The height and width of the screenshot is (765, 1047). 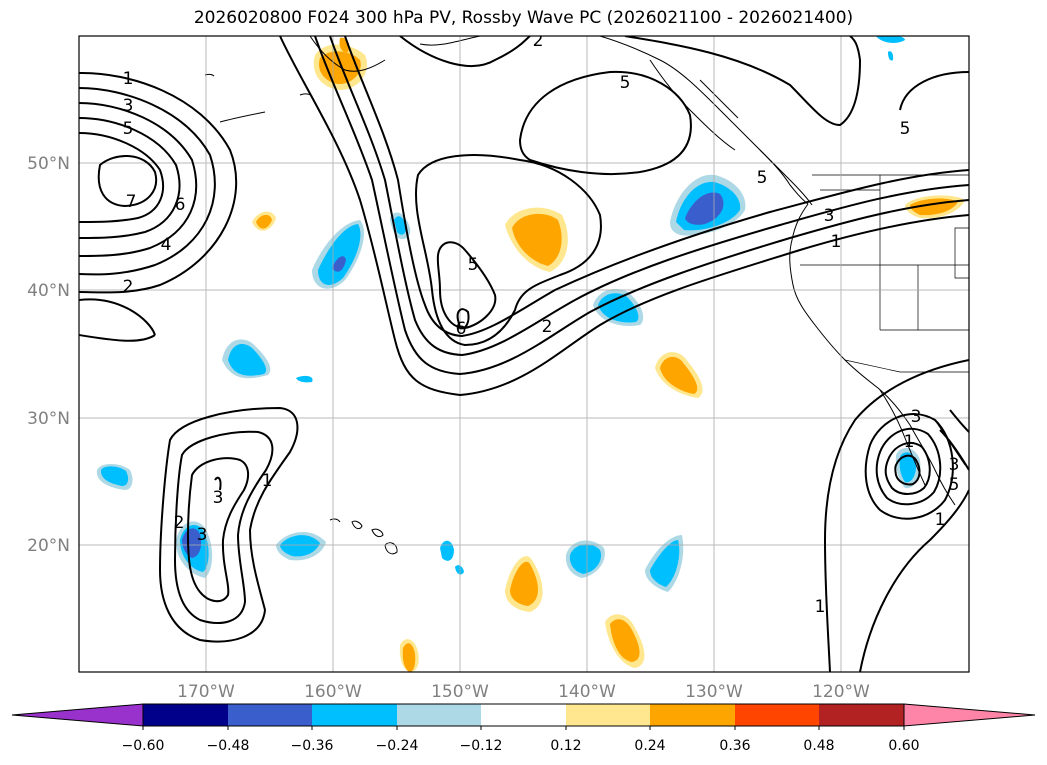 What do you see at coordinates (131, 202) in the screenshot?
I see `contour-label: 7` at bounding box center [131, 202].